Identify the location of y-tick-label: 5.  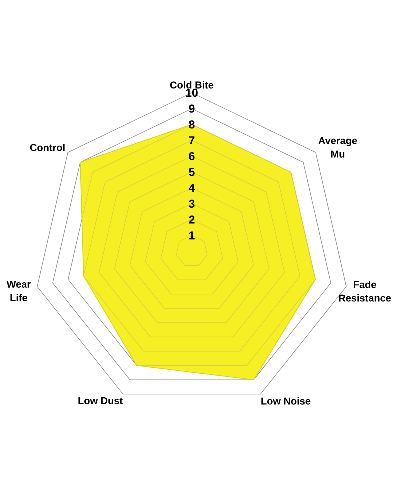
(192, 172).